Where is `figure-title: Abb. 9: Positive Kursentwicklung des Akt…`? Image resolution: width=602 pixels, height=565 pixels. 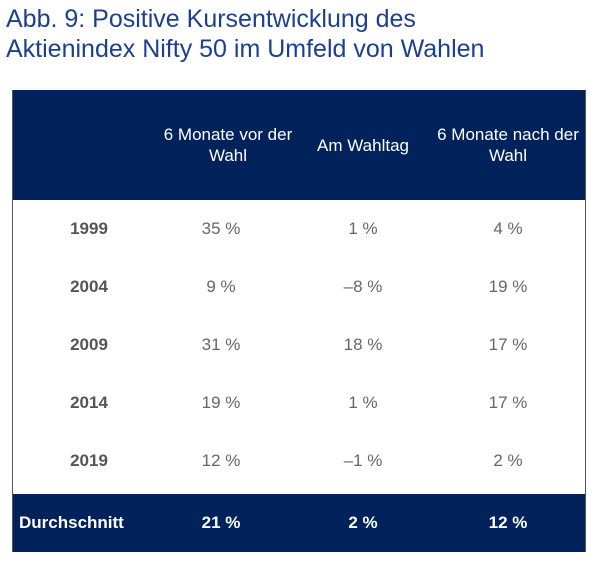
figure-title: Abb. 9: Positive Kursentwicklung des Akt… is located at coordinates (245, 34).